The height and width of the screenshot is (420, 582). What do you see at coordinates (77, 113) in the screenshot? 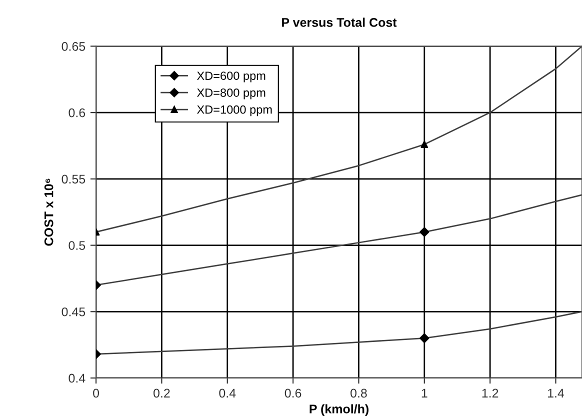
I see `y-tick-label: 0.6` at bounding box center [77, 113].